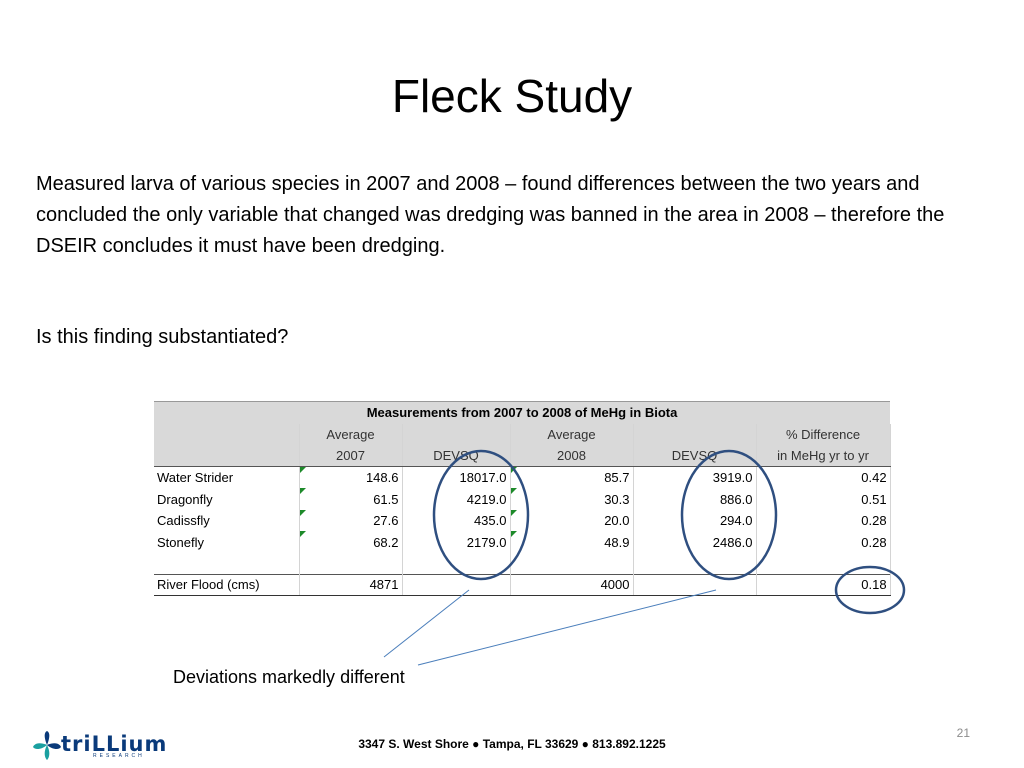 The height and width of the screenshot is (768, 1024). What do you see at coordinates (823, 499) in the screenshot?
I see `pct-diff-cell: 0.51` at bounding box center [823, 499].